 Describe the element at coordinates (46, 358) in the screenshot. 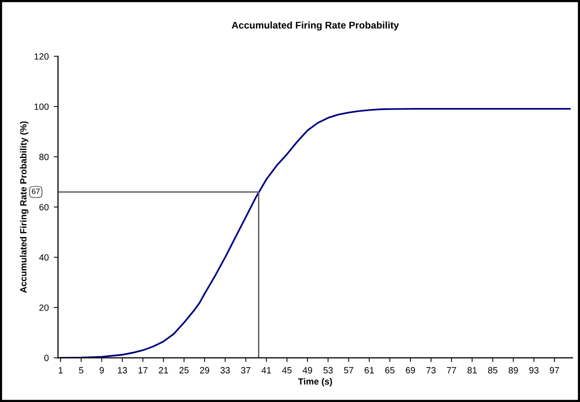

I see `y-tick-label: 0` at that location.